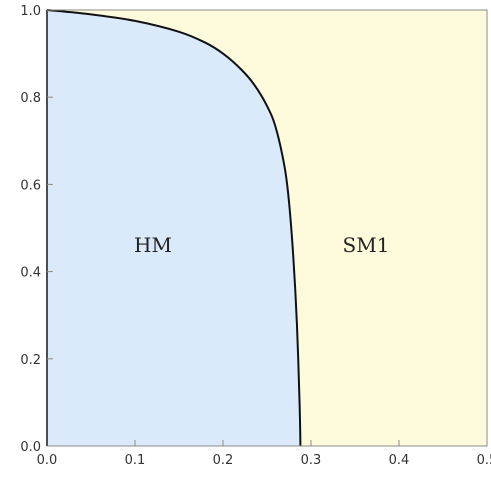 This screenshot has height=490, width=491. What do you see at coordinates (47, 460) in the screenshot?
I see `x-tick-label: 0.0` at bounding box center [47, 460].